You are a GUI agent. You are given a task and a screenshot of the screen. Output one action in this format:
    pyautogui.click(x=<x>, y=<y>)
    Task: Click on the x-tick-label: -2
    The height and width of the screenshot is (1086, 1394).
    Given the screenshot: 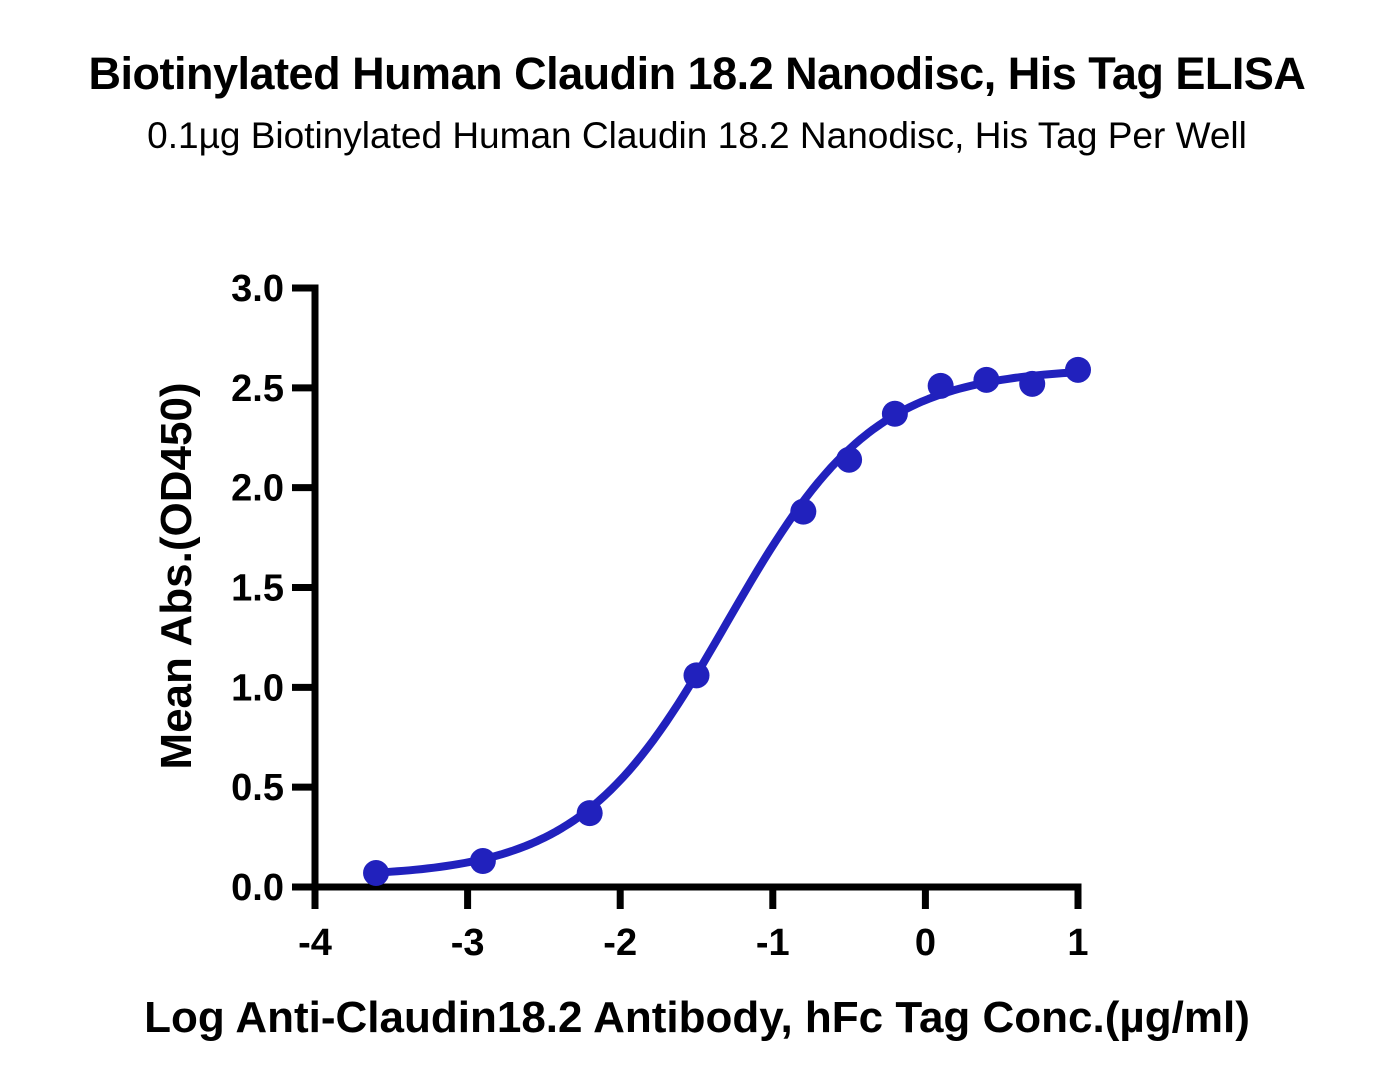 What is the action you would take?
    pyautogui.click(x=620, y=943)
    